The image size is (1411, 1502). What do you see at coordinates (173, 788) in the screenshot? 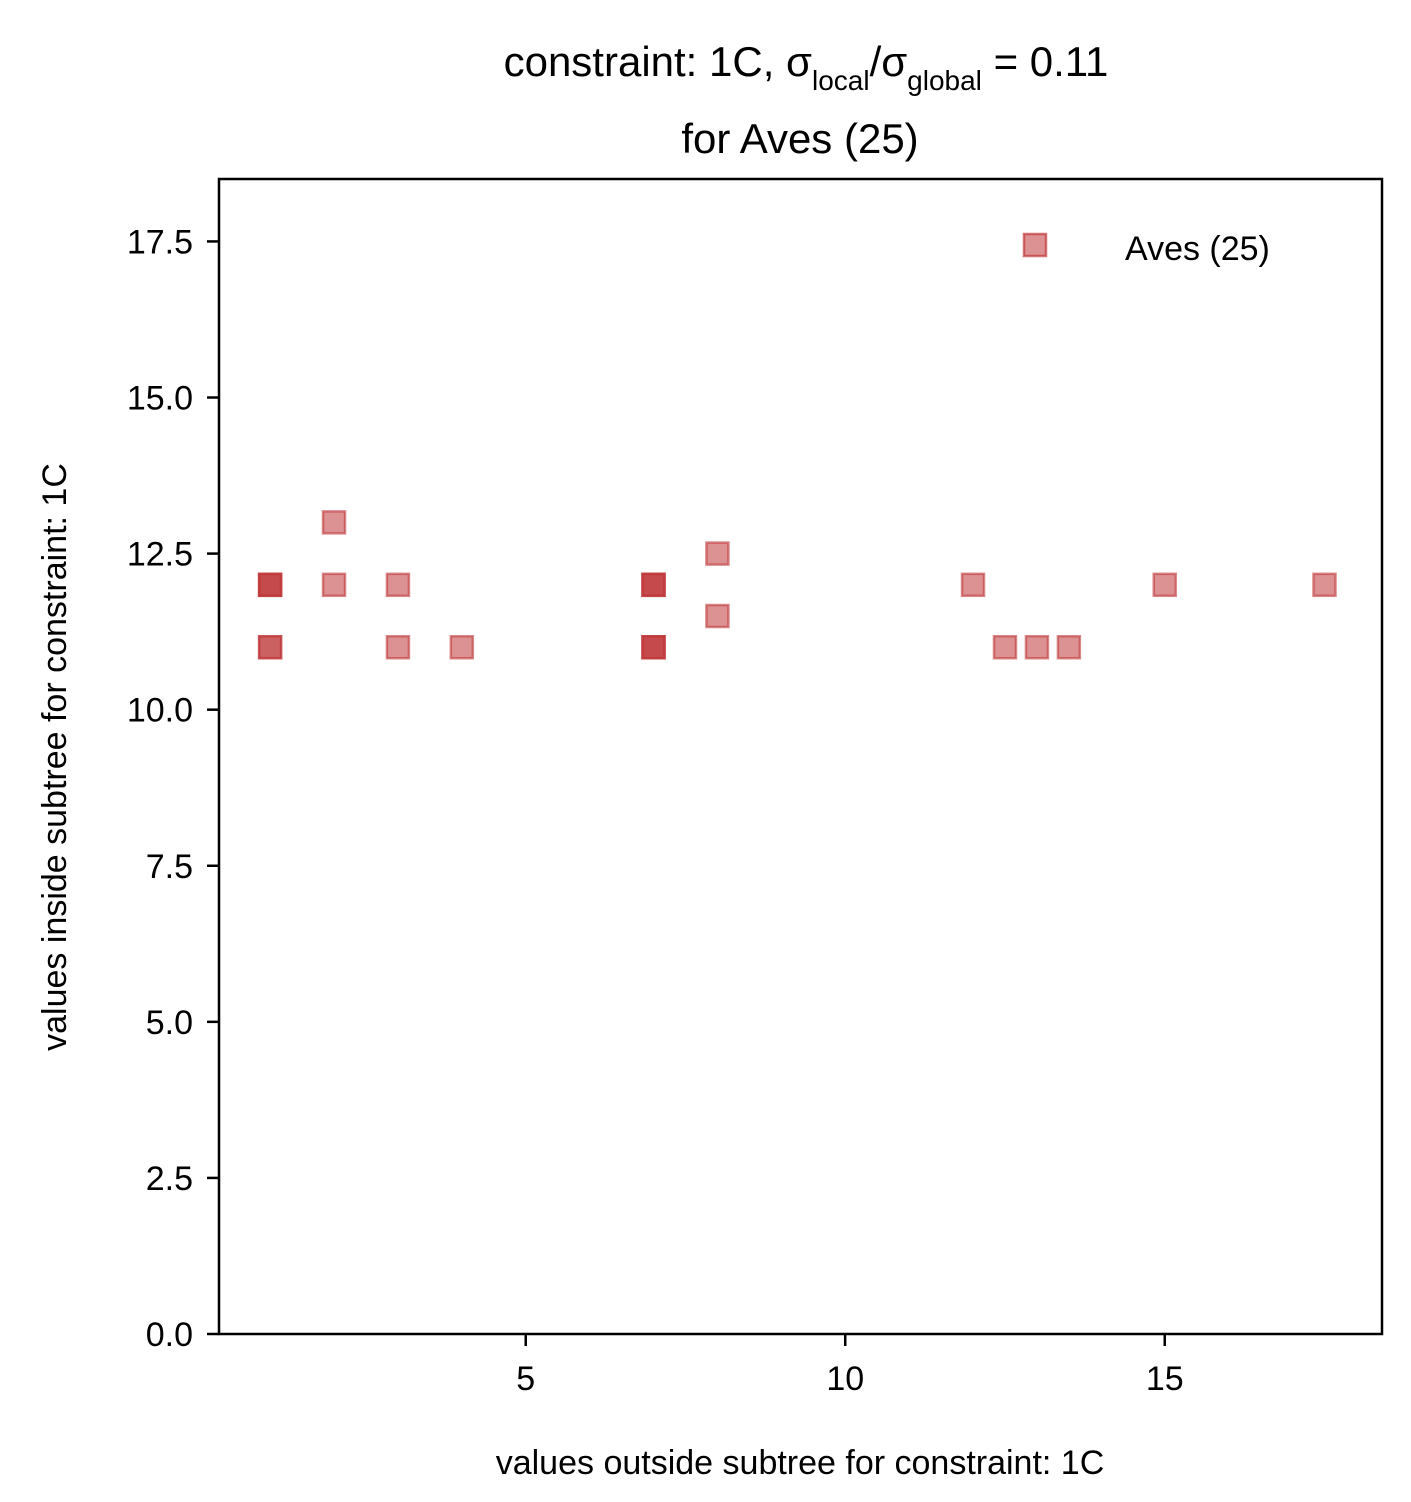
I see `y-axis-ticks: 0.0 2.5 5.0 7.5 10.0 12.5 15.0 17.5` at bounding box center [173, 788].